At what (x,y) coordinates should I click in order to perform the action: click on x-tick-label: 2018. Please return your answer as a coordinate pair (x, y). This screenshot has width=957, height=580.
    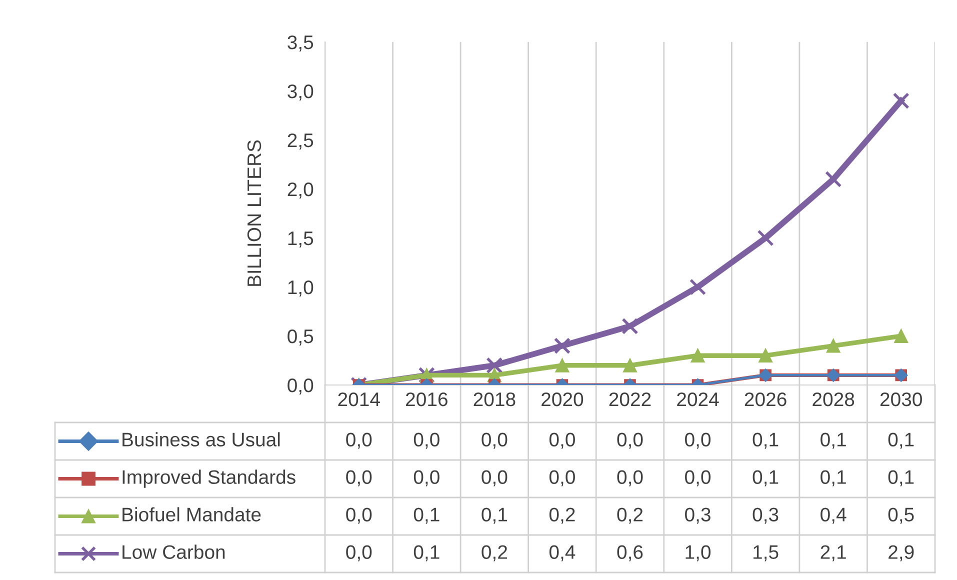
    Looking at the image, I should click on (495, 399).